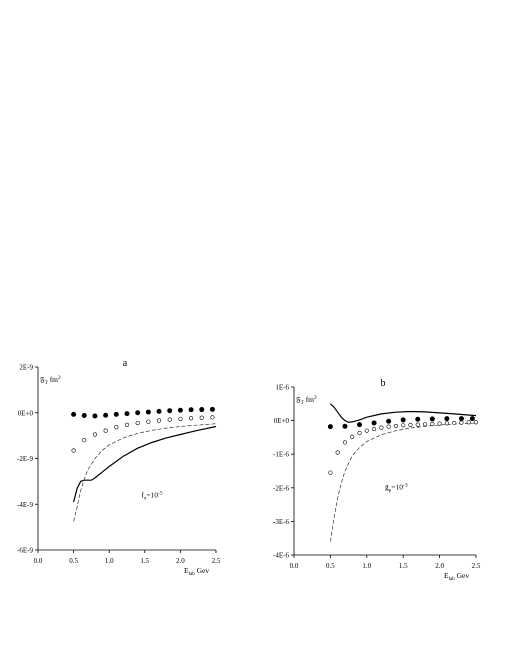 This screenshot has width=507, height=656. Describe the element at coordinates (396, 487) in the screenshot. I see `parameter-annotation: ḡρ=10-3` at that location.